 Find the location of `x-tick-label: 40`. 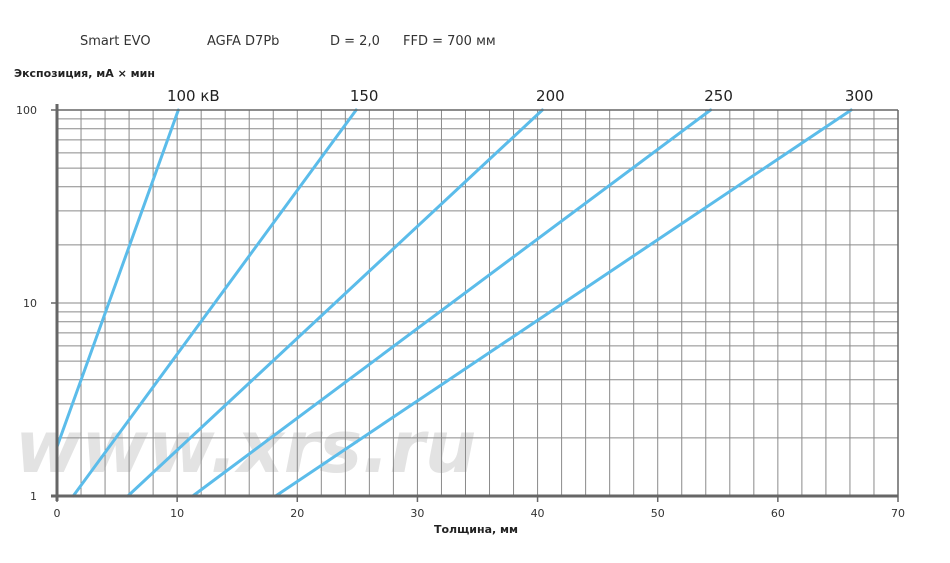

x-tick-label: 40 is located at coordinates (538, 513).